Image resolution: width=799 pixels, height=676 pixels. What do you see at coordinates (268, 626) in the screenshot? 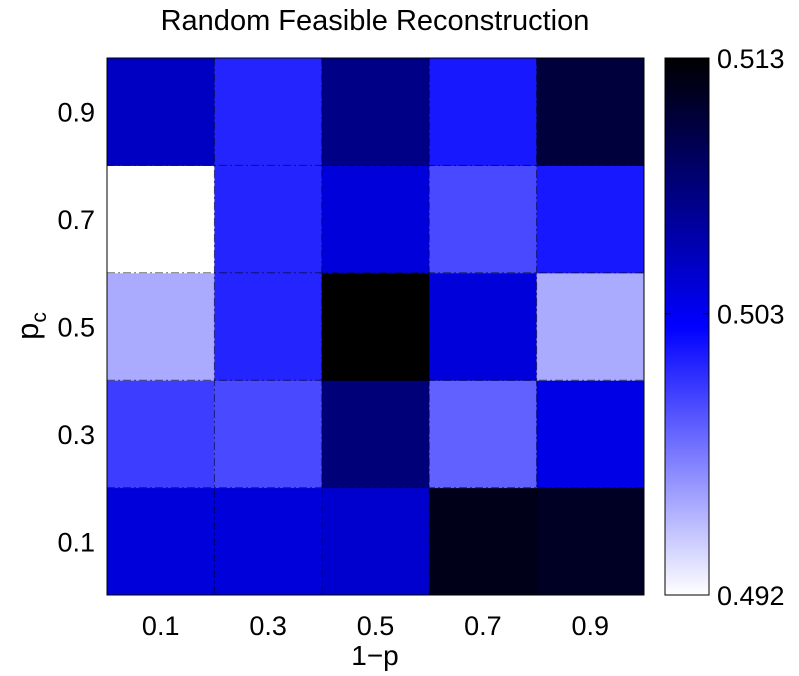
I see `x-tick-label: 0.3` at bounding box center [268, 626].